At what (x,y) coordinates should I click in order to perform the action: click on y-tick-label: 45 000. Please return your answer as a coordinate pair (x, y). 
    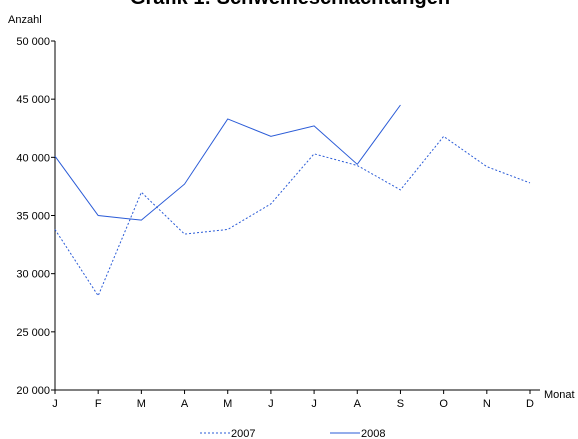
    Looking at the image, I should click on (33, 100).